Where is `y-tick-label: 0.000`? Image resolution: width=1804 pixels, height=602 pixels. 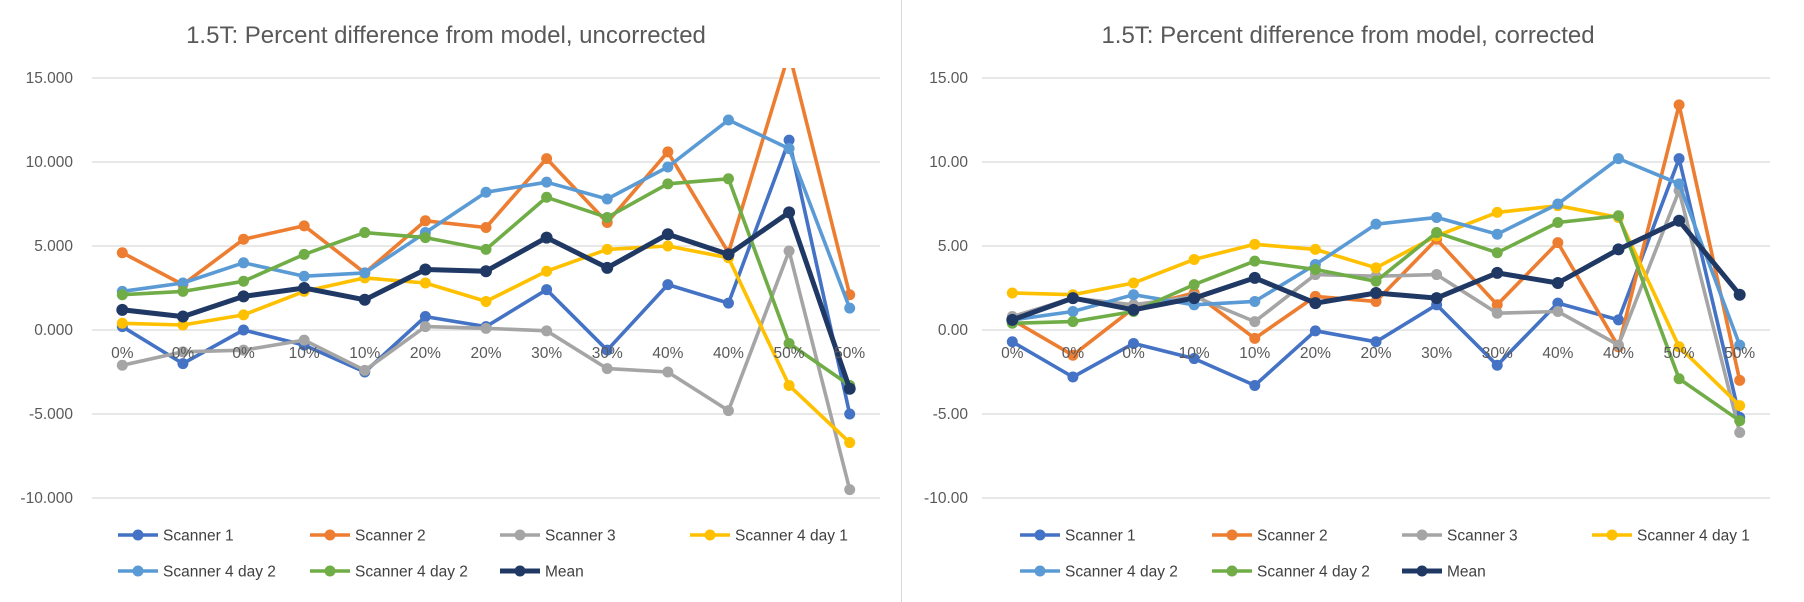
y-tick-label: 0.000 is located at coordinates (53, 330).